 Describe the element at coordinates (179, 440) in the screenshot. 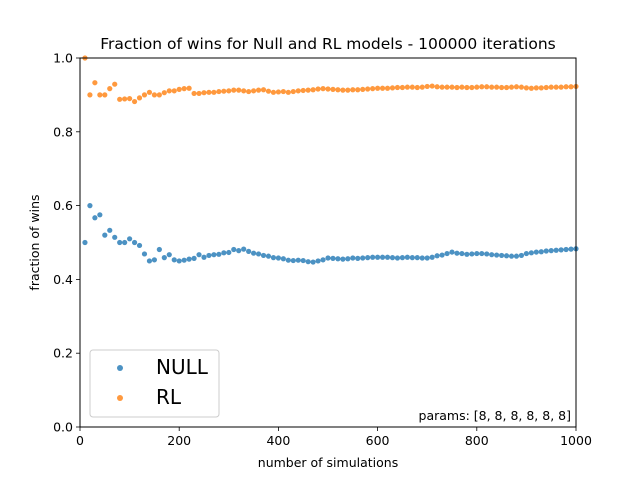

I see `x-tick-label: 200` at that location.